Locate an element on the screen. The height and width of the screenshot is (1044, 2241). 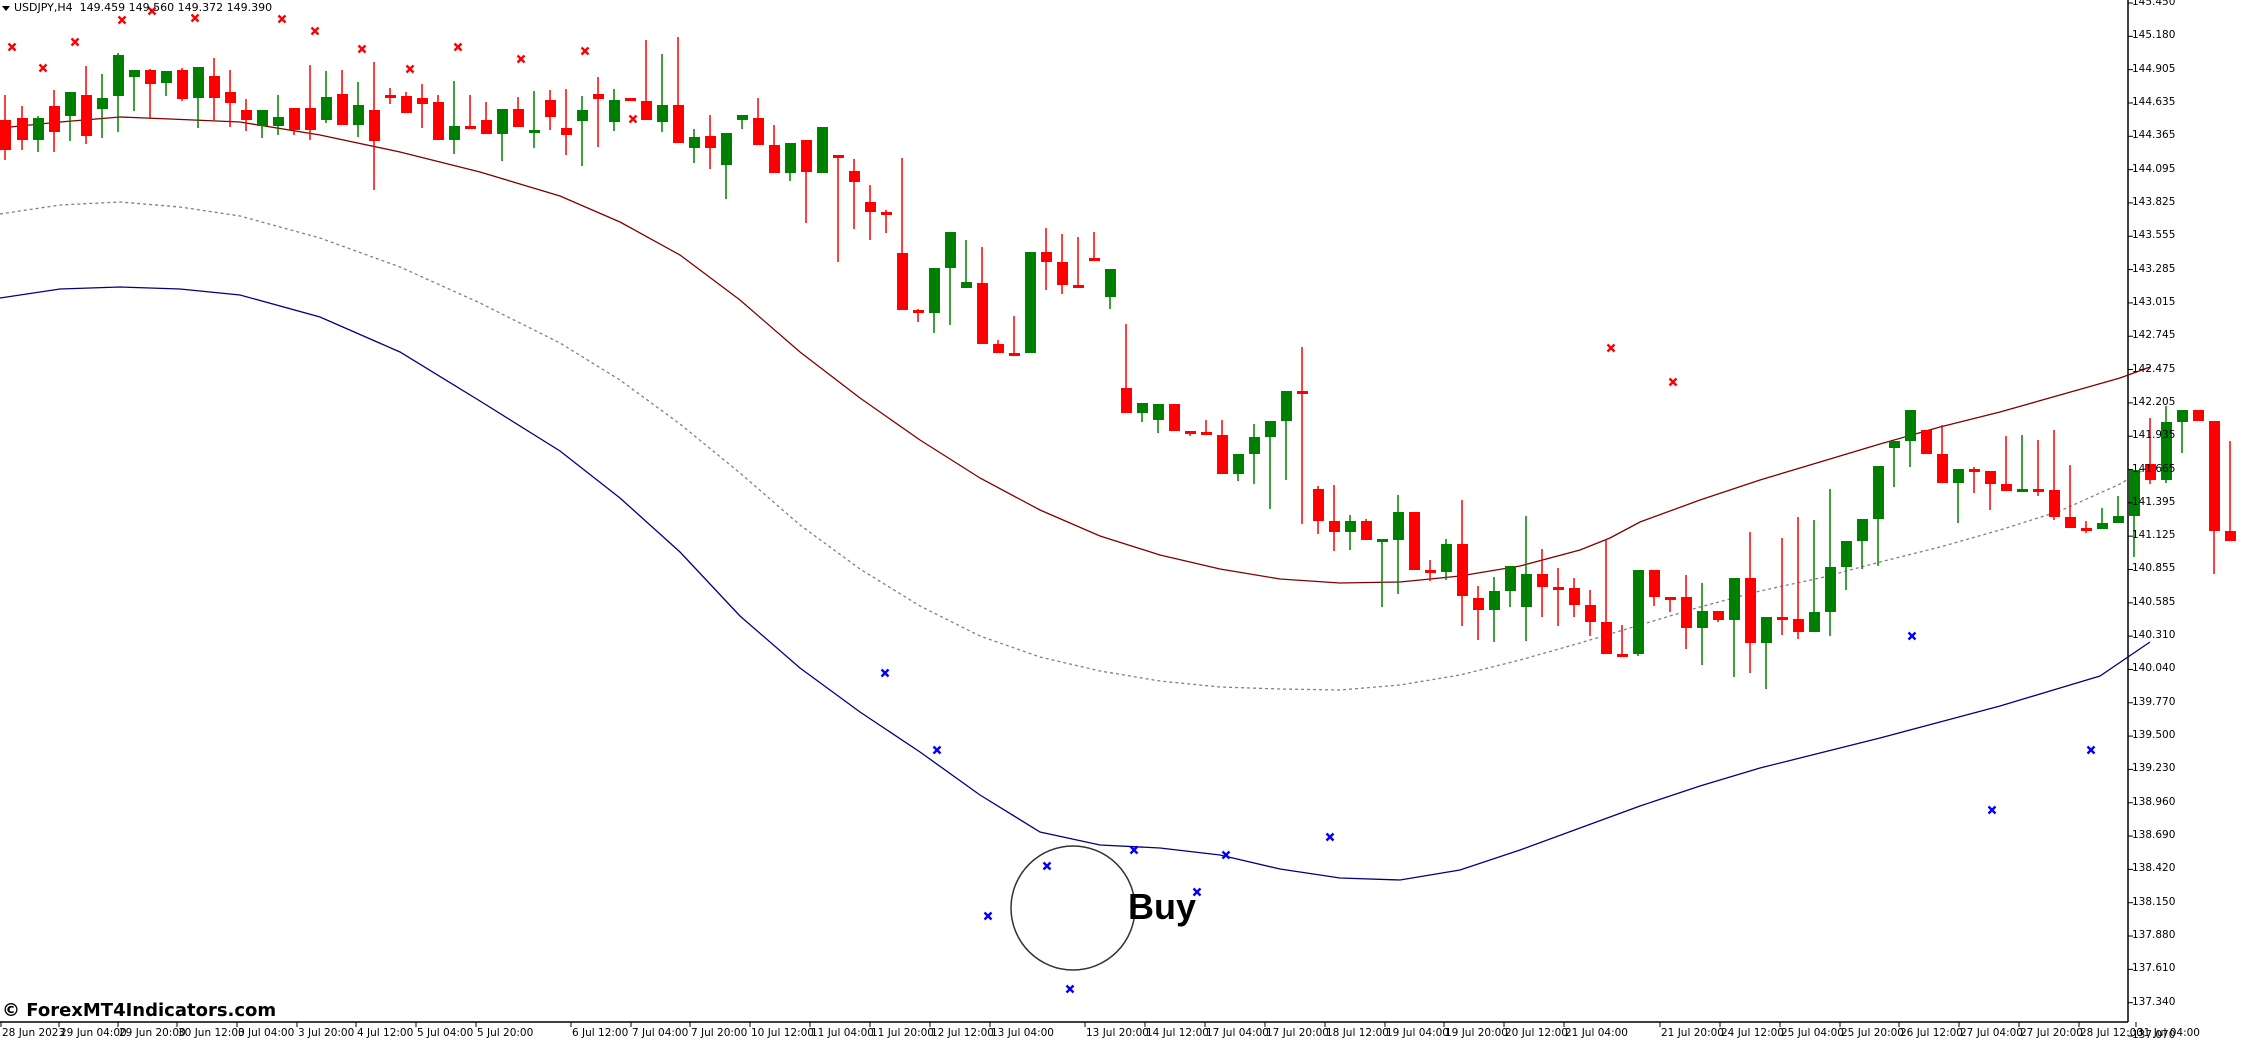
time-label: 21 Jul 20:00 is located at coordinates (1692, 1033).